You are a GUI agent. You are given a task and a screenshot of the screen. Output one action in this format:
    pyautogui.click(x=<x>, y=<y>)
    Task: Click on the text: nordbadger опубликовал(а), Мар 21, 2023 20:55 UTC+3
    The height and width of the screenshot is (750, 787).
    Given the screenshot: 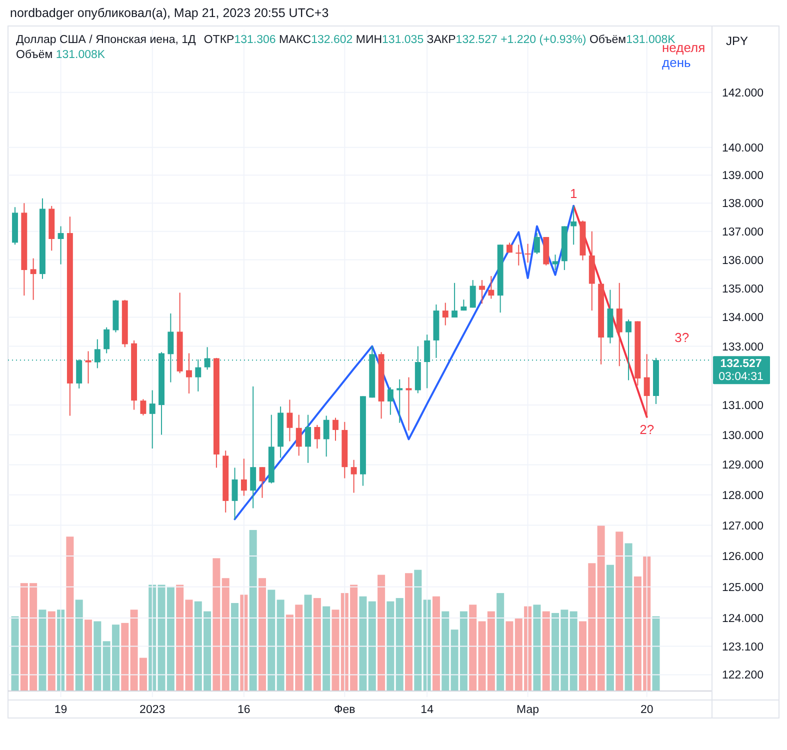 What is the action you would take?
    pyautogui.click(x=169, y=13)
    